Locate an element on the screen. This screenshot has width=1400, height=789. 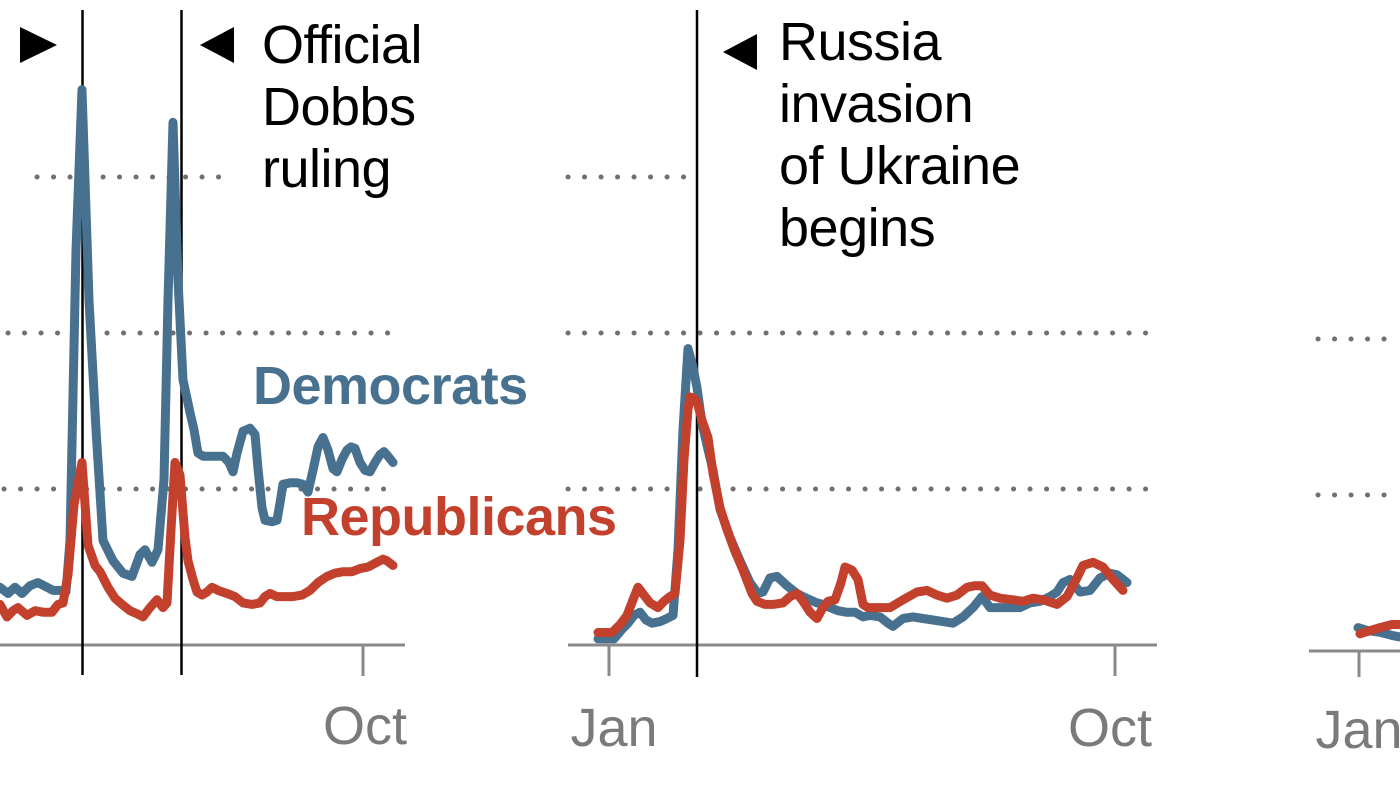
annotation-dobbs-ruling: Official Dobbs ruling is located at coordinates (342, 107).